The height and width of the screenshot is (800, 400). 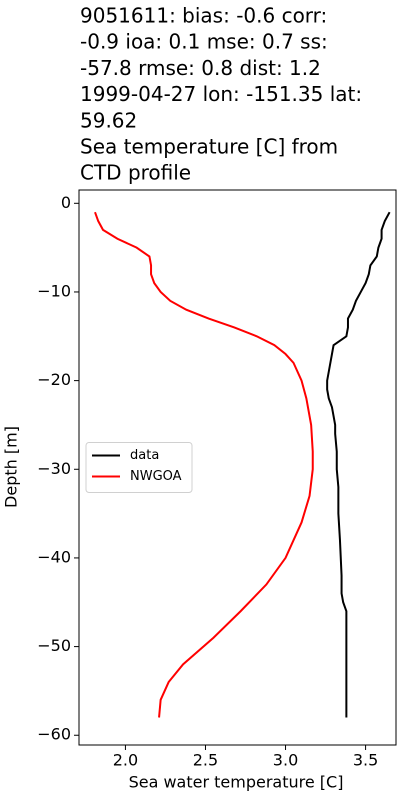 What do you see at coordinates (135, 173) in the screenshot?
I see `chart-title: CTD profile` at bounding box center [135, 173].